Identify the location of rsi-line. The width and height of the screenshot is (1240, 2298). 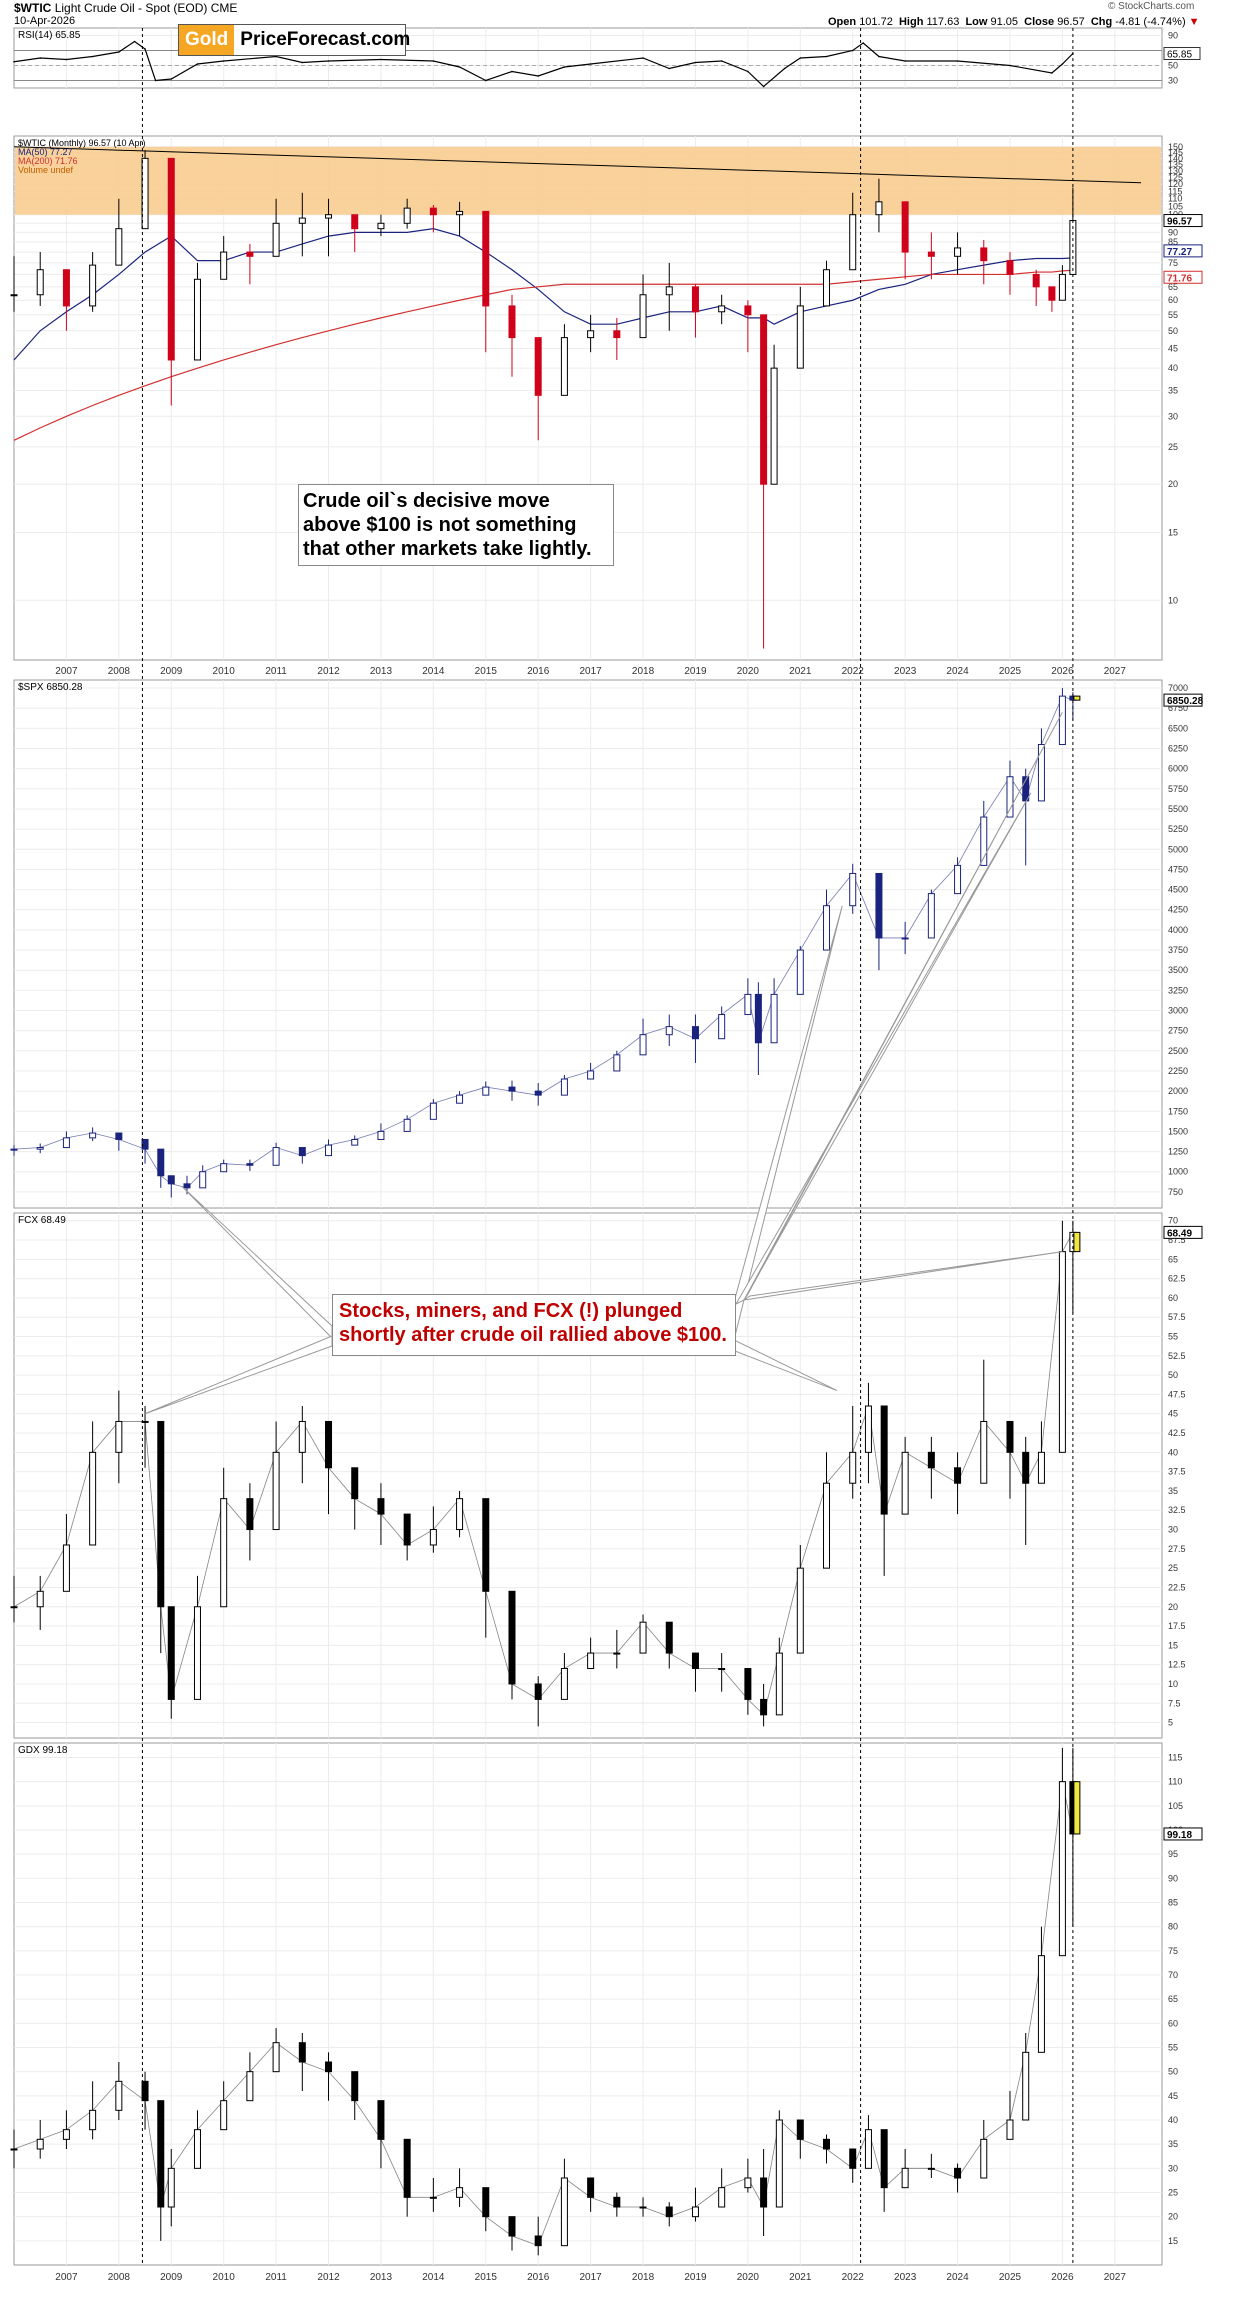
(543, 64).